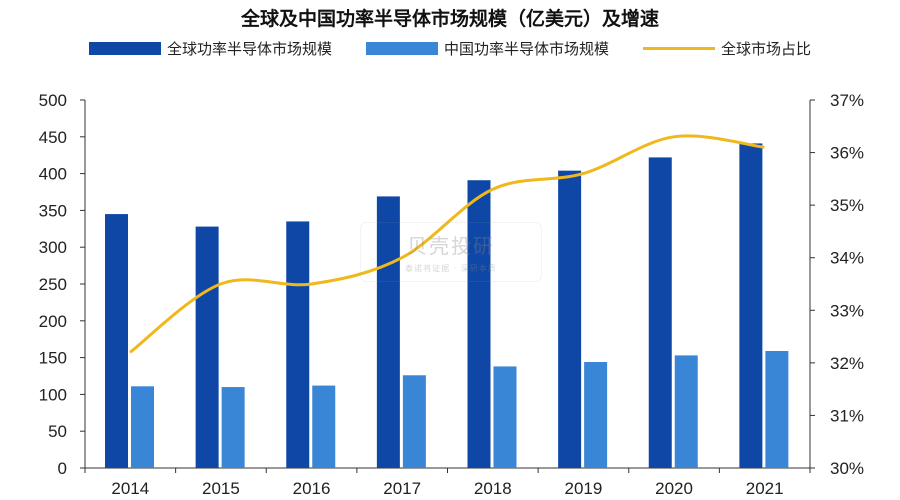 This screenshot has height=500, width=900. Describe the element at coordinates (53, 174) in the screenshot. I see `y-left-tick-label: 400` at that location.